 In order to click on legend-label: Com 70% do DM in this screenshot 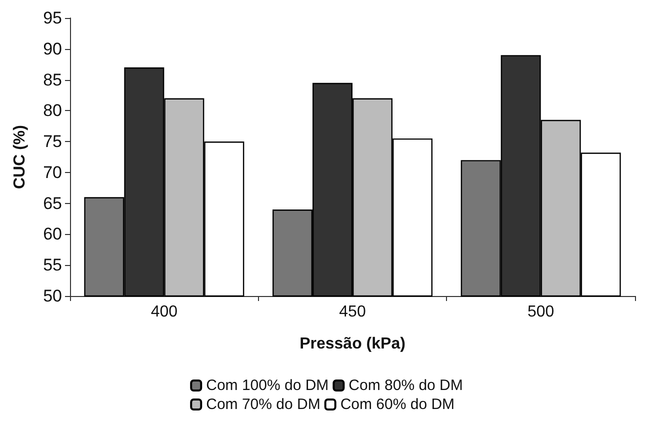, I will do `click(263, 404)`.